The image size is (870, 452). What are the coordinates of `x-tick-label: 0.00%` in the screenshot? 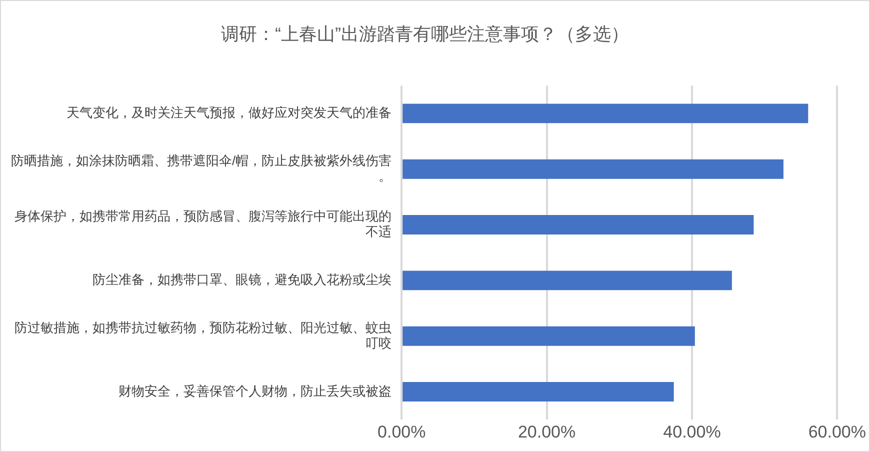 It's located at (402, 432).